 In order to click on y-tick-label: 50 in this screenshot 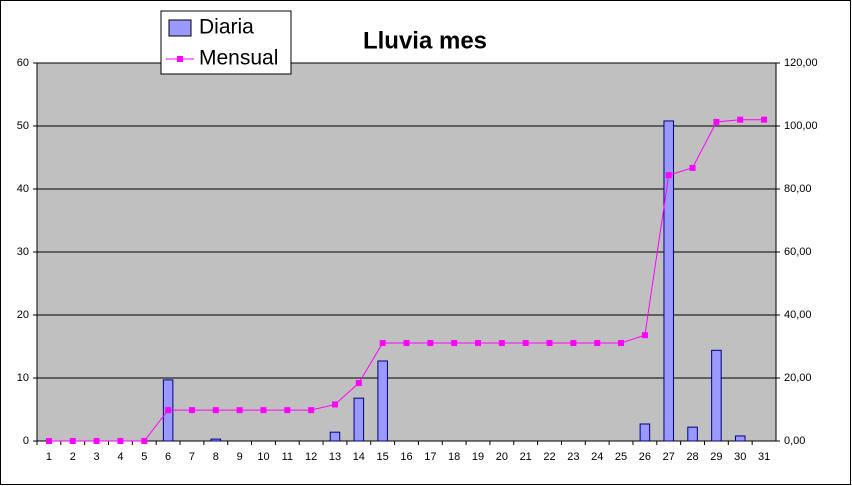, I will do `click(23, 126)`.